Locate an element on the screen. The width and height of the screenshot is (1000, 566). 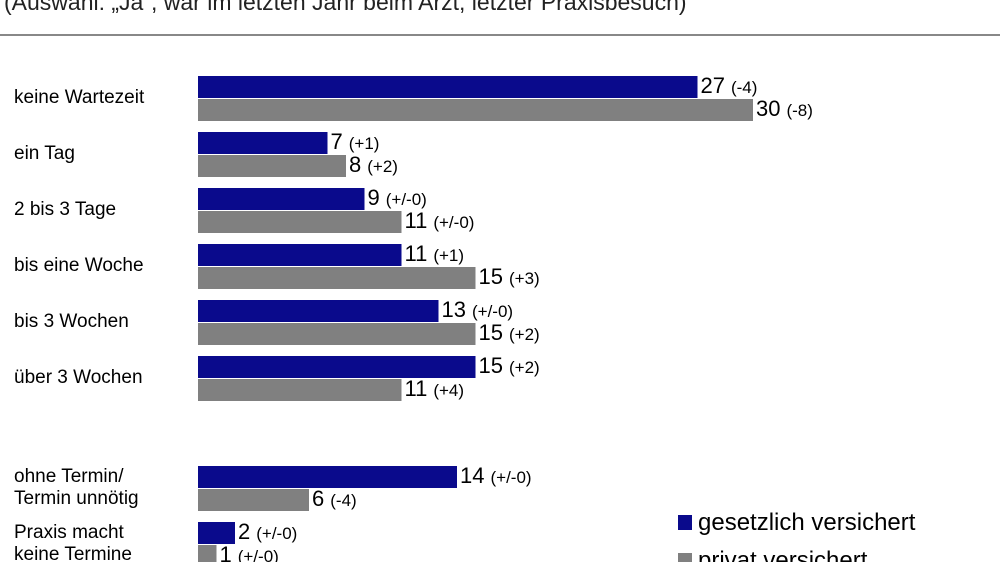
value-label: 11 (+4) is located at coordinates (435, 388).